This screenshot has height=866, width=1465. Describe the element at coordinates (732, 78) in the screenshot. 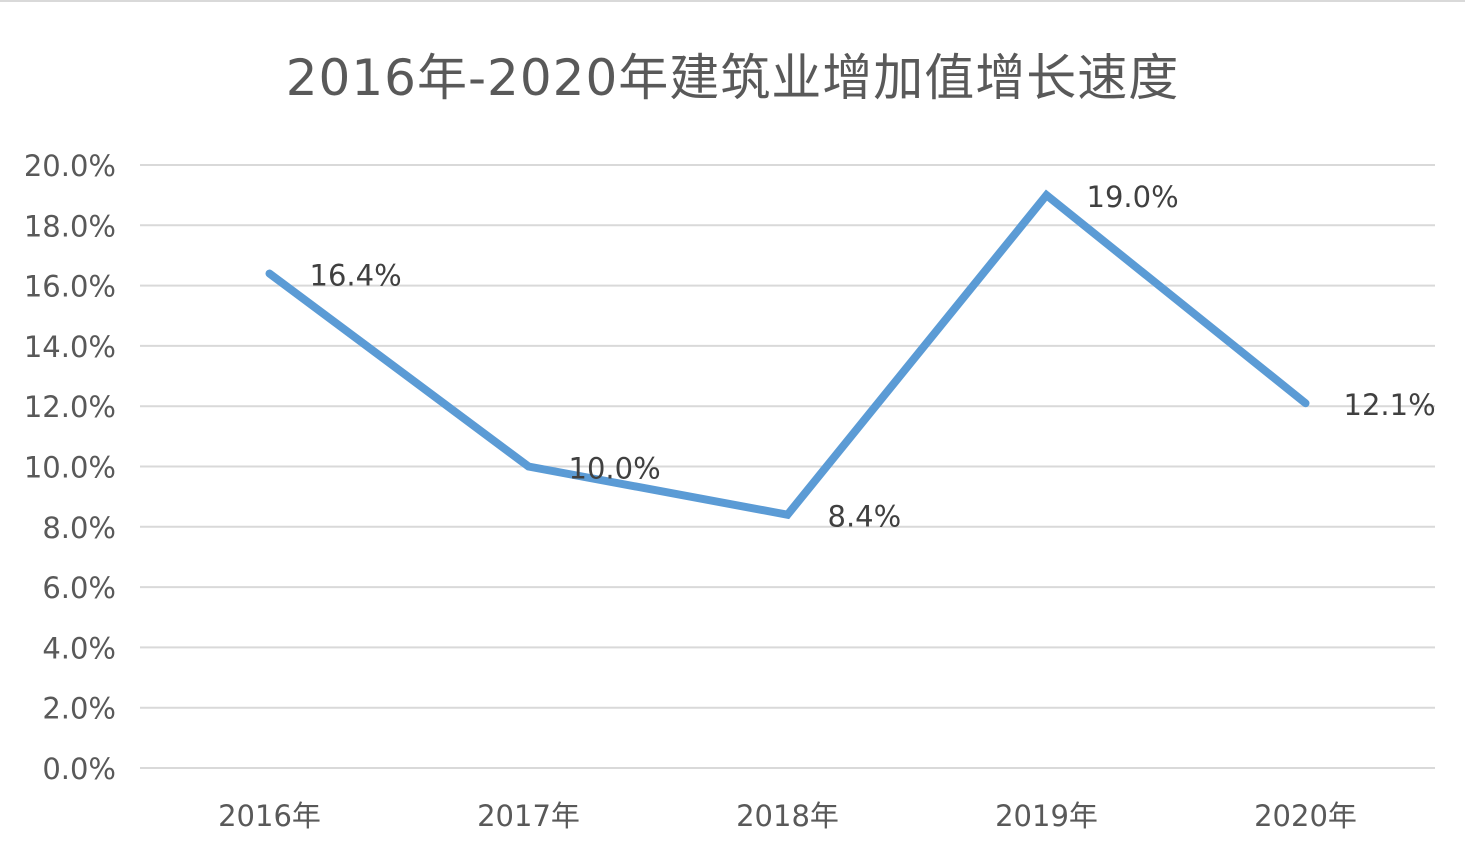

I see `chart-title: 2016年-2020年建筑业增加值增长速度` at that location.